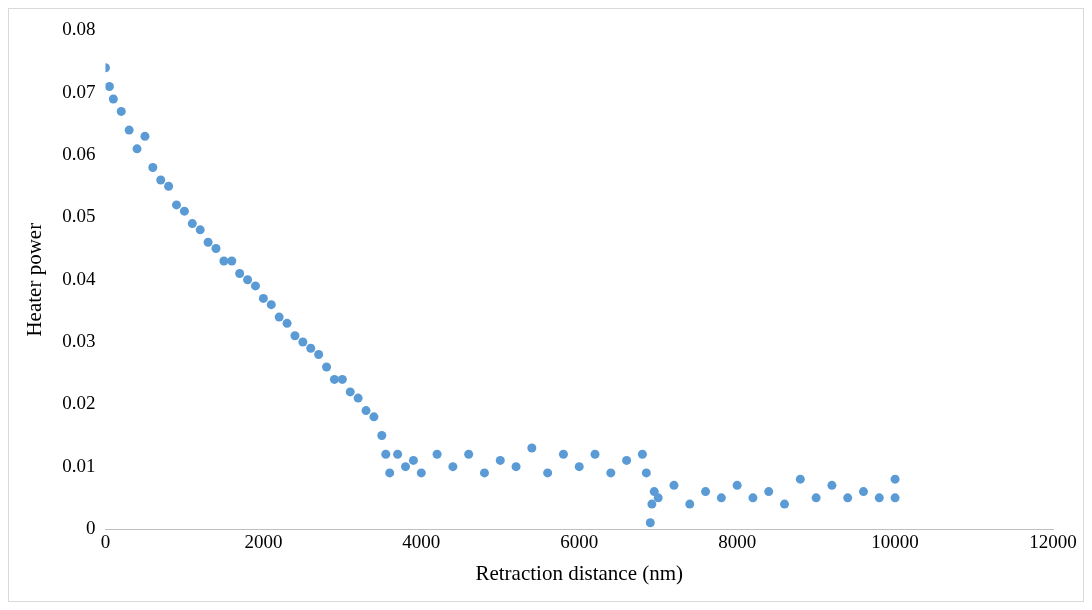  What do you see at coordinates (79, 465) in the screenshot?
I see `y-tick-label: 0.01` at bounding box center [79, 465].